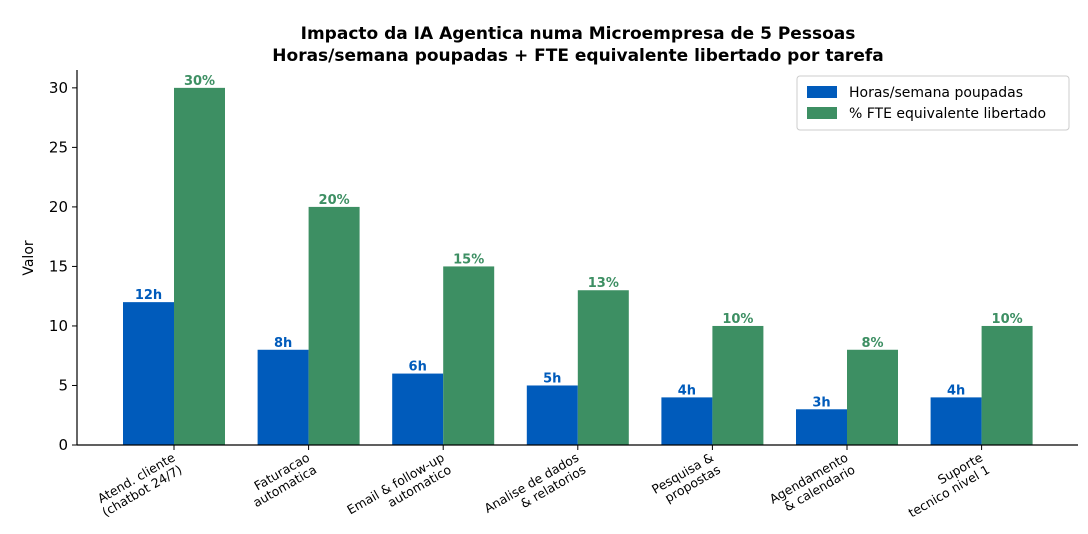  What do you see at coordinates (686, 479) in the screenshot?
I see `x-tick-label-4: Pesquisa &propostas` at bounding box center [686, 479].